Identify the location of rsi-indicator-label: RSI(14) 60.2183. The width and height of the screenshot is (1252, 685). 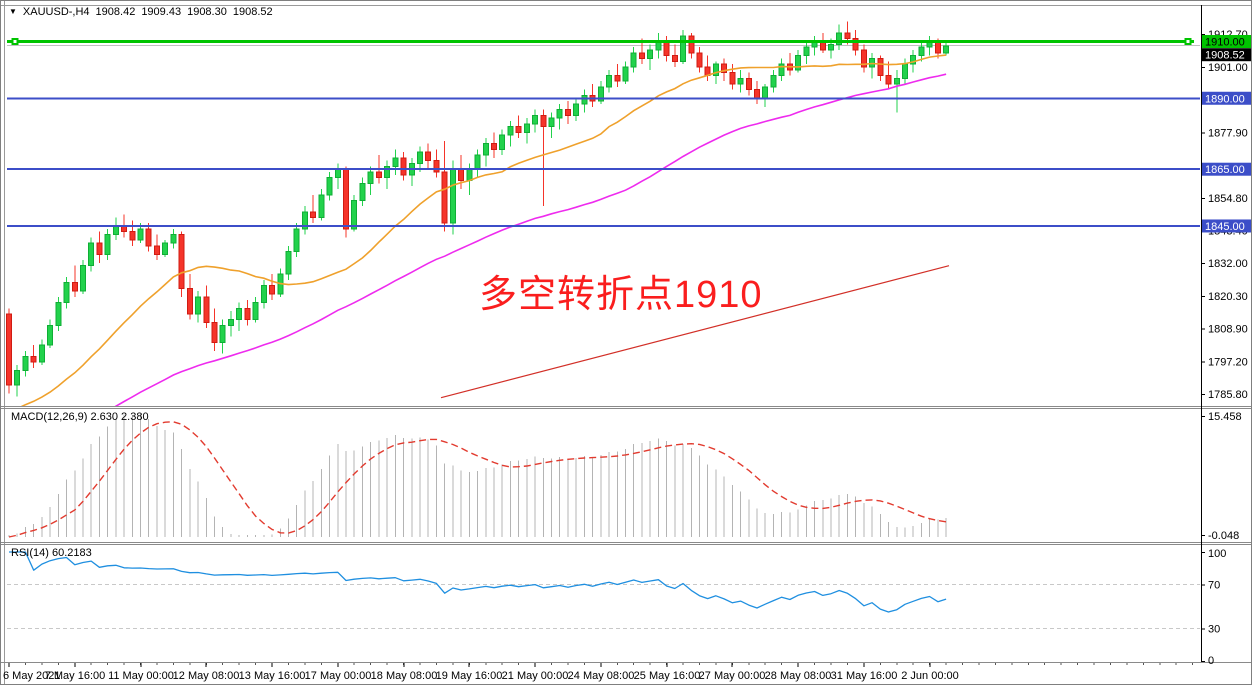
(51, 553).